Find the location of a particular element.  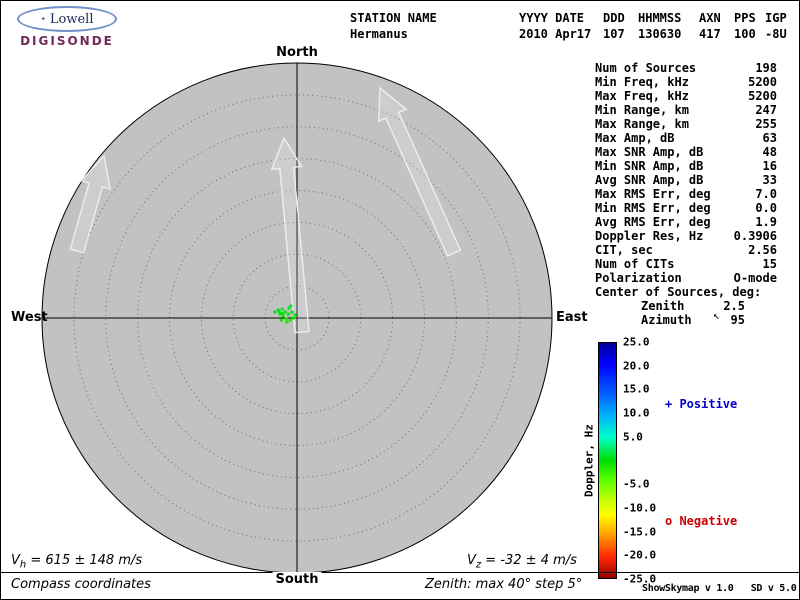

stat-row: Max RMS Err, deg 7.0 is located at coordinates (686, 194).